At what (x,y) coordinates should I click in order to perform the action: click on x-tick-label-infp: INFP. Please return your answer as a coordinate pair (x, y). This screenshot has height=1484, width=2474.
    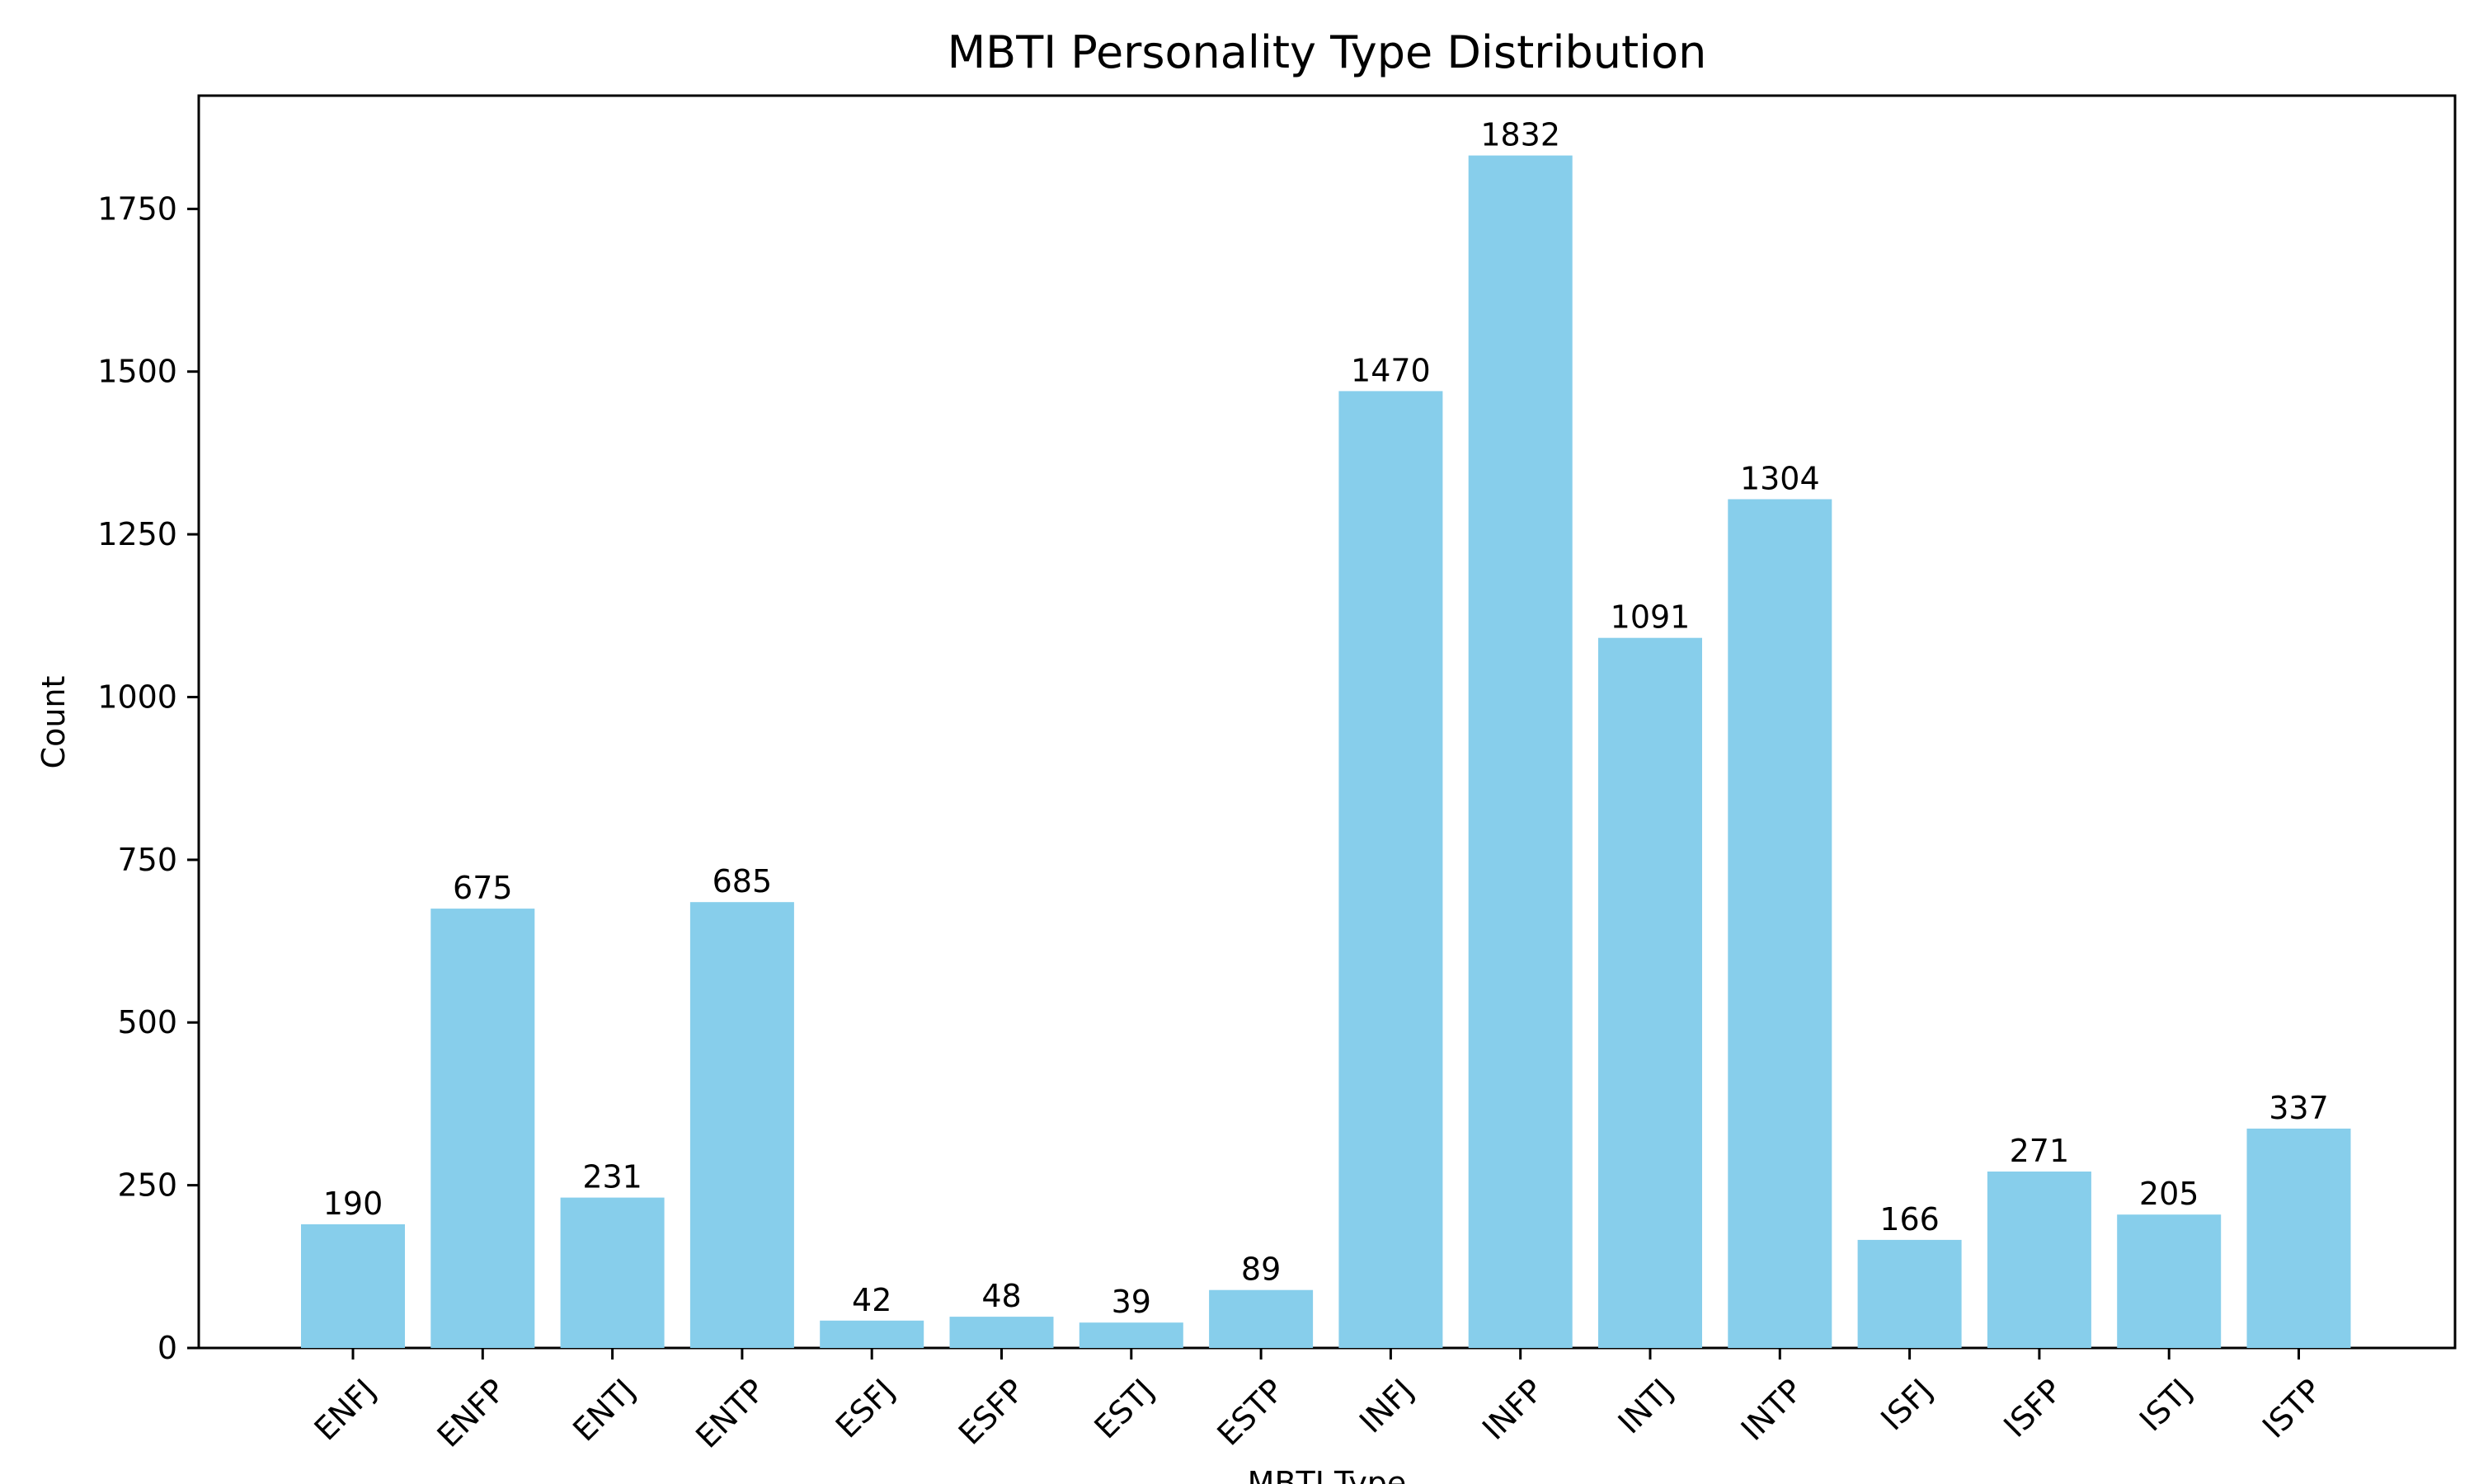
    Looking at the image, I should click on (1512, 1409).